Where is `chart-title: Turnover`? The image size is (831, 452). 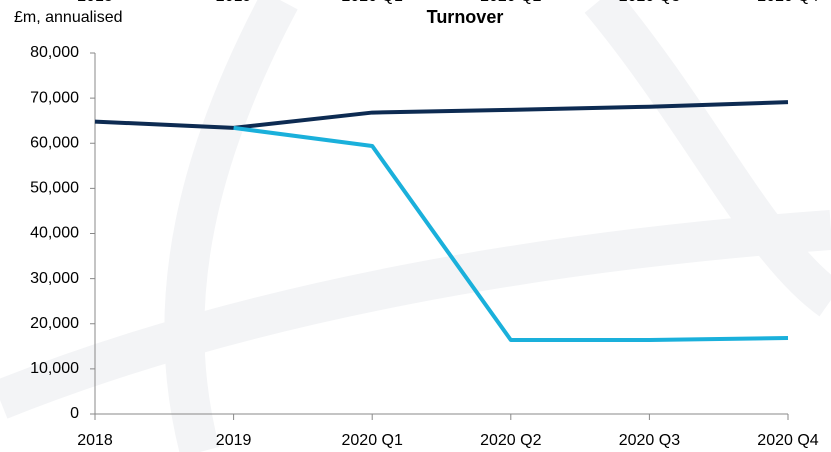
chart-title: Turnover is located at coordinates (465, 17).